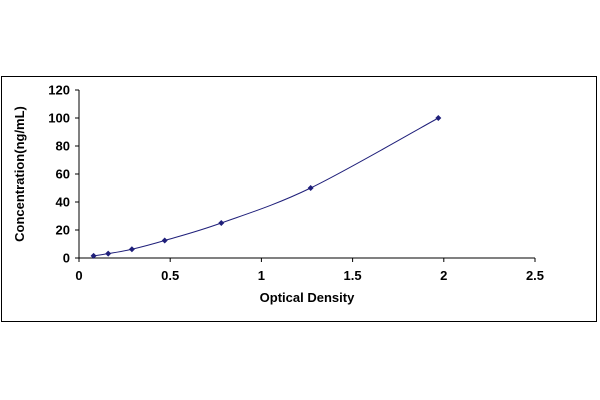 This screenshot has width=600, height=400. What do you see at coordinates (19, 174) in the screenshot?
I see `y-axis-title: Concentration(ng/mL)` at bounding box center [19, 174].